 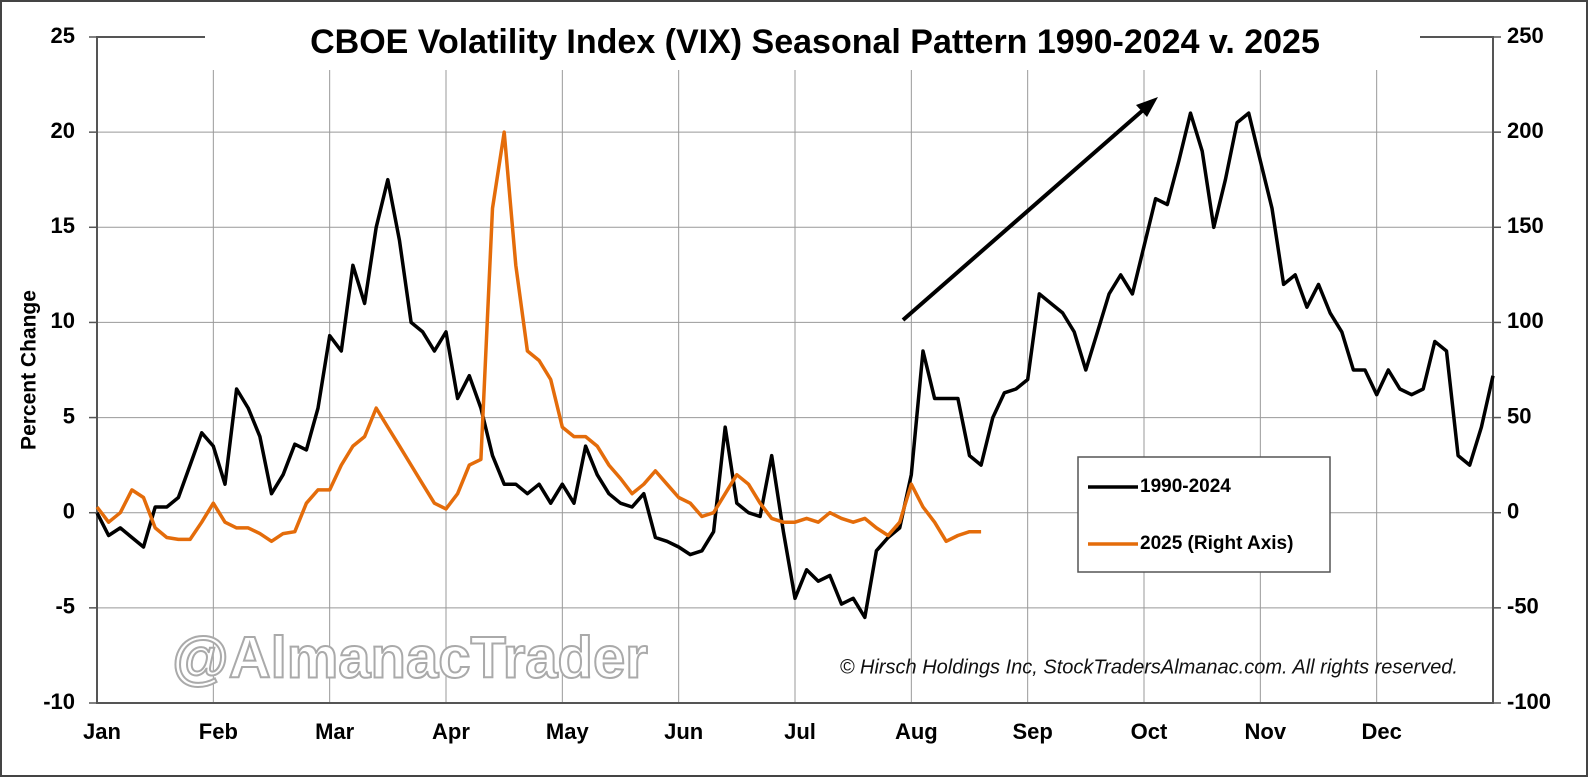 What do you see at coordinates (69, 415) in the screenshot?
I see `y-tick-label: 5` at bounding box center [69, 415].